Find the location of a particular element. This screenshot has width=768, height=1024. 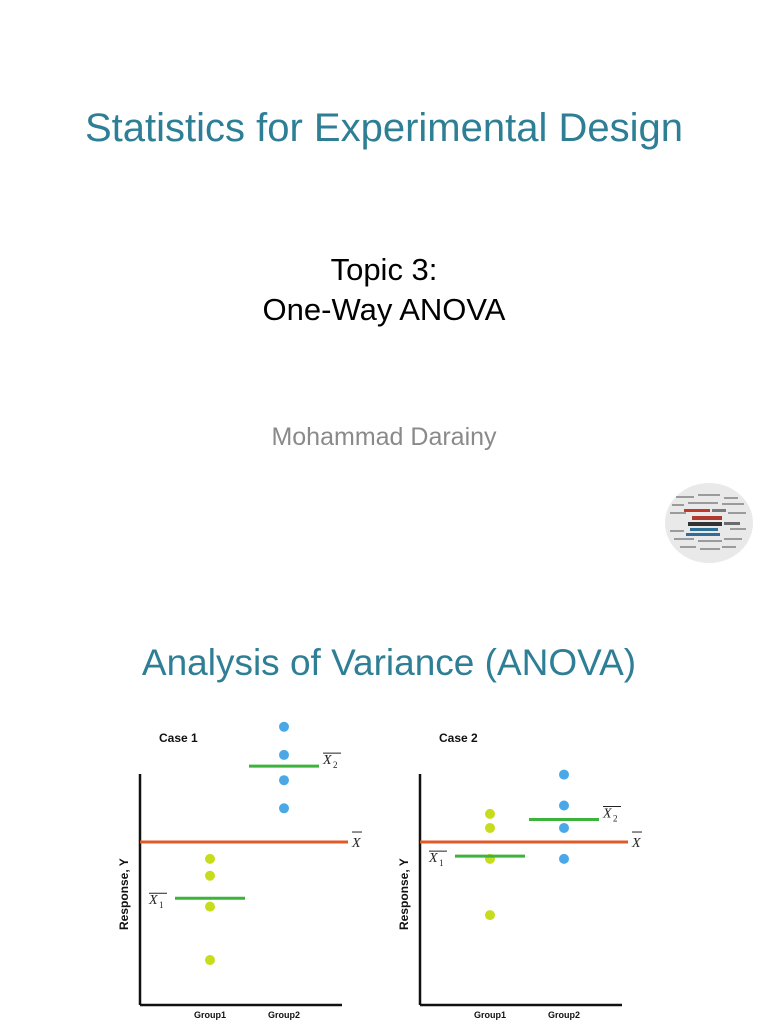

author-name: Mohammad Darainy is located at coordinates (384, 437).